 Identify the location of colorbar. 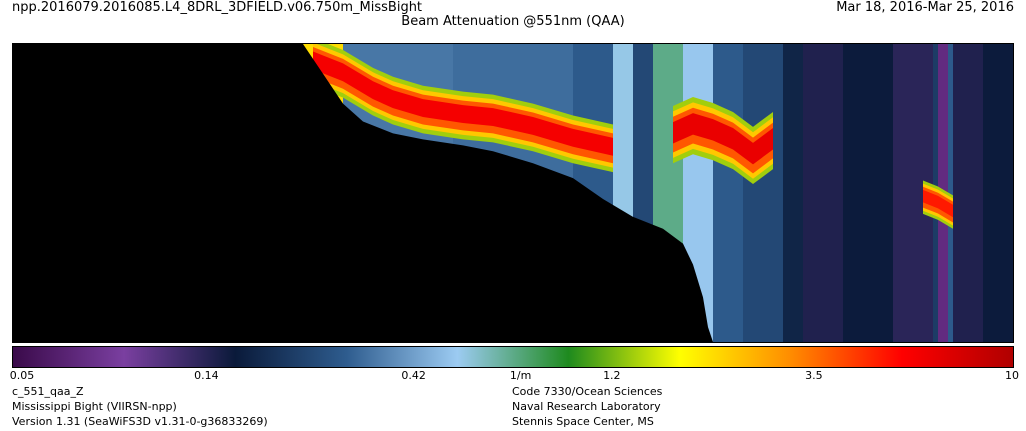
(513, 357).